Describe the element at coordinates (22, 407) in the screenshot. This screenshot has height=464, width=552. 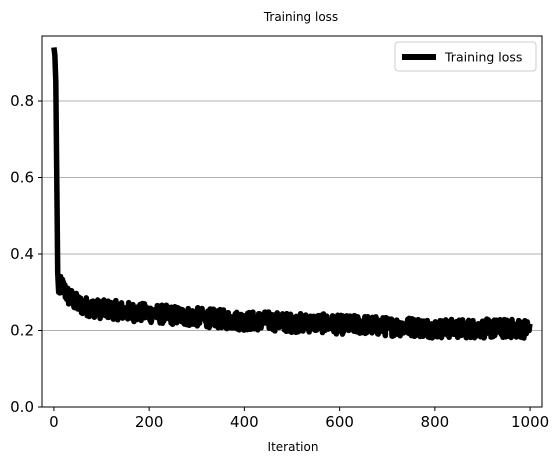
I see `y-tick-label: 0.0` at that location.